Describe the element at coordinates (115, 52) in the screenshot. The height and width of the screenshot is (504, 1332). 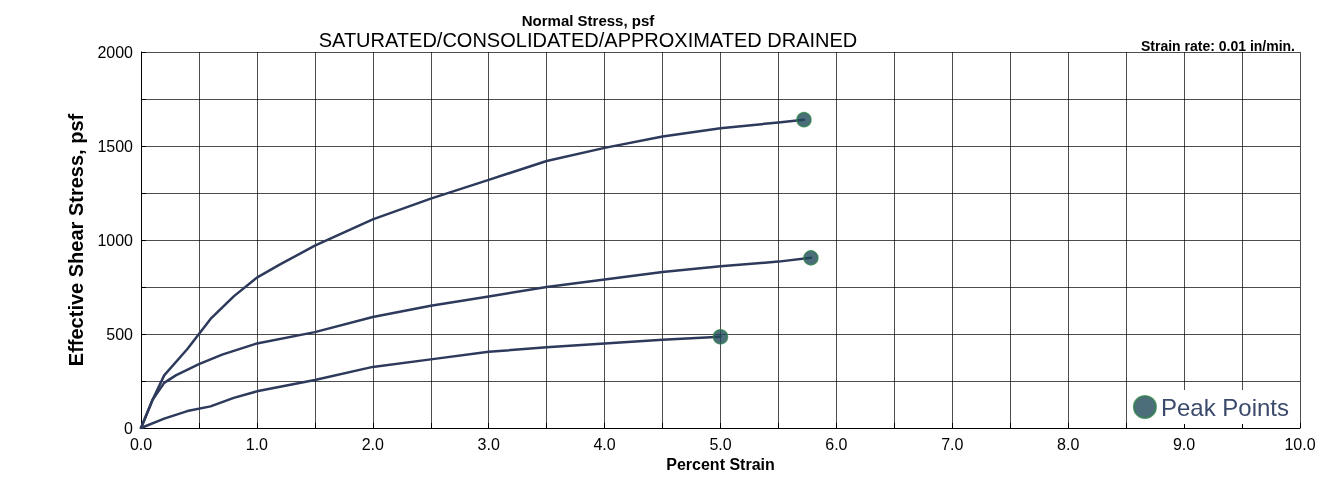
I see `y-tick-label: 2000` at that location.